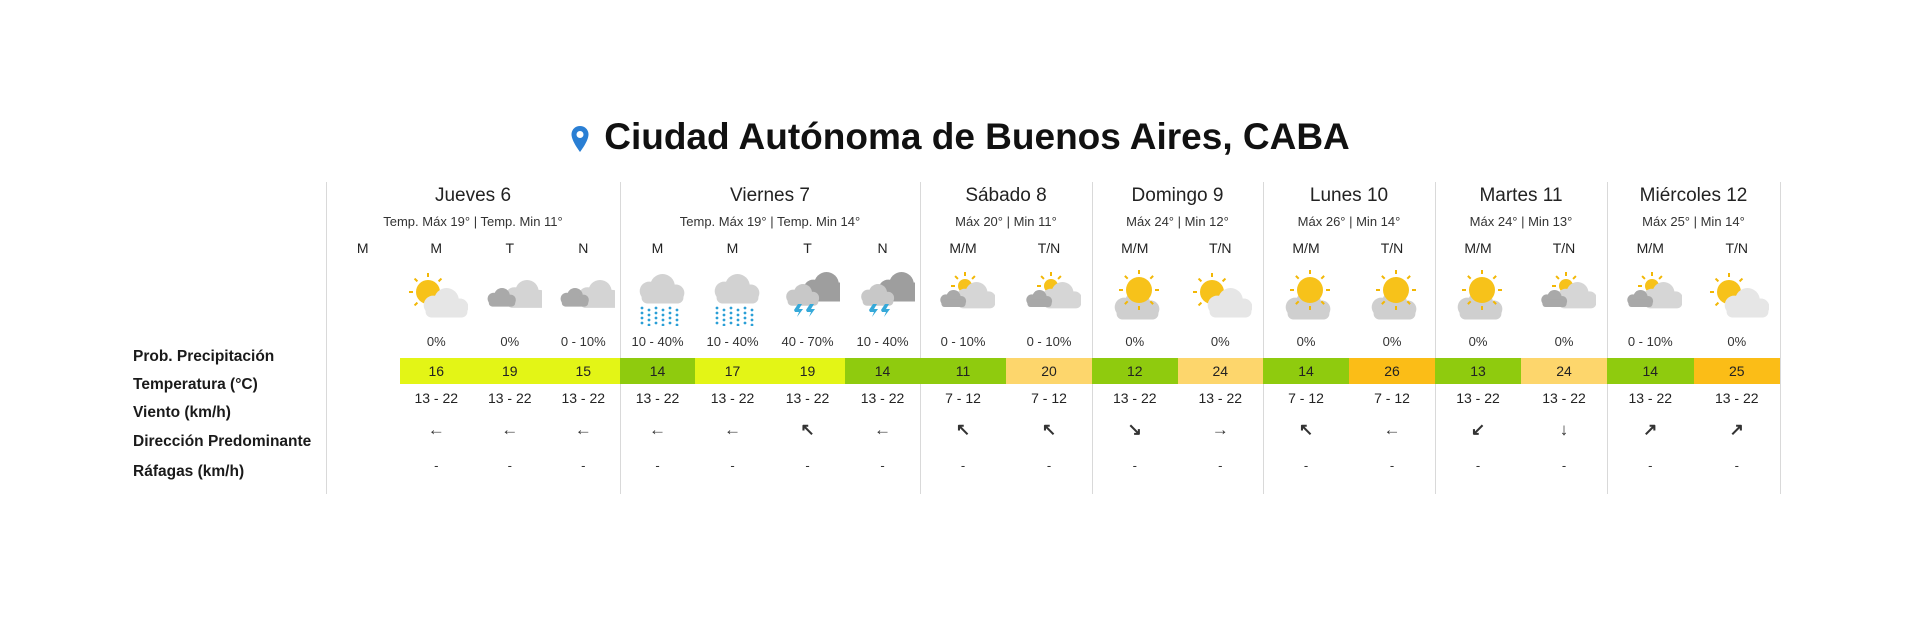 This screenshot has width=1920, height=621. What do you see at coordinates (733, 300) in the screenshot?
I see `weather-icon-rain` at bounding box center [733, 300].